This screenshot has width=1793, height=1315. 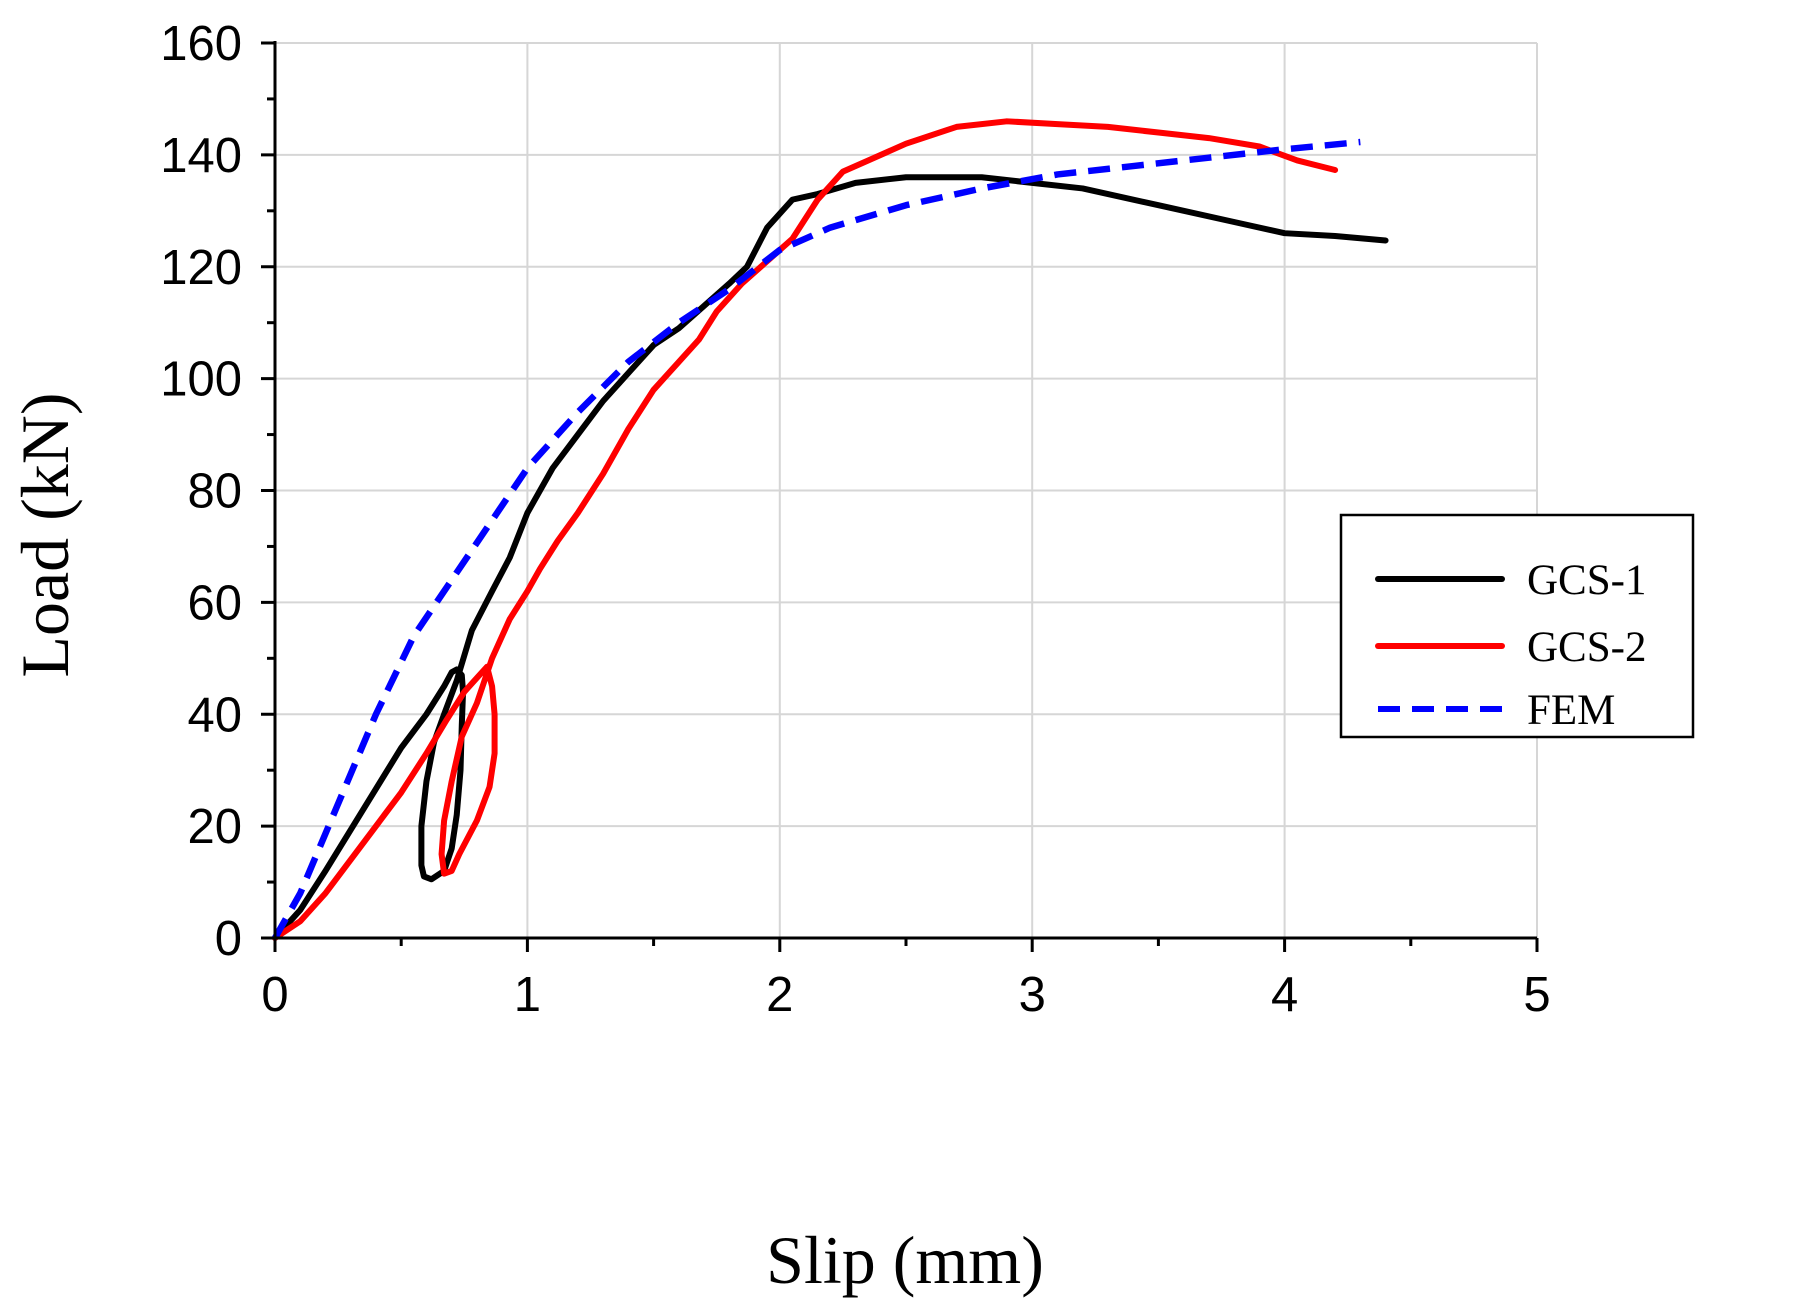 I want to click on x-axis-title: Slip (mm), so click(x=905, y=1260).